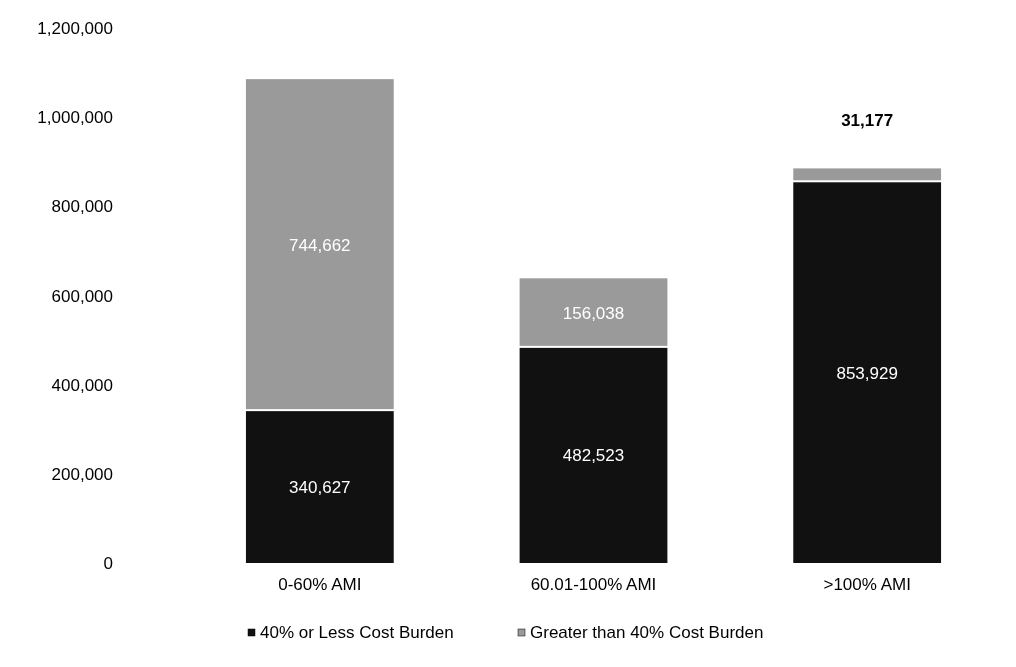 The height and width of the screenshot is (667, 1016). I want to click on y-tick-label: 1,200,000, so click(75, 28).